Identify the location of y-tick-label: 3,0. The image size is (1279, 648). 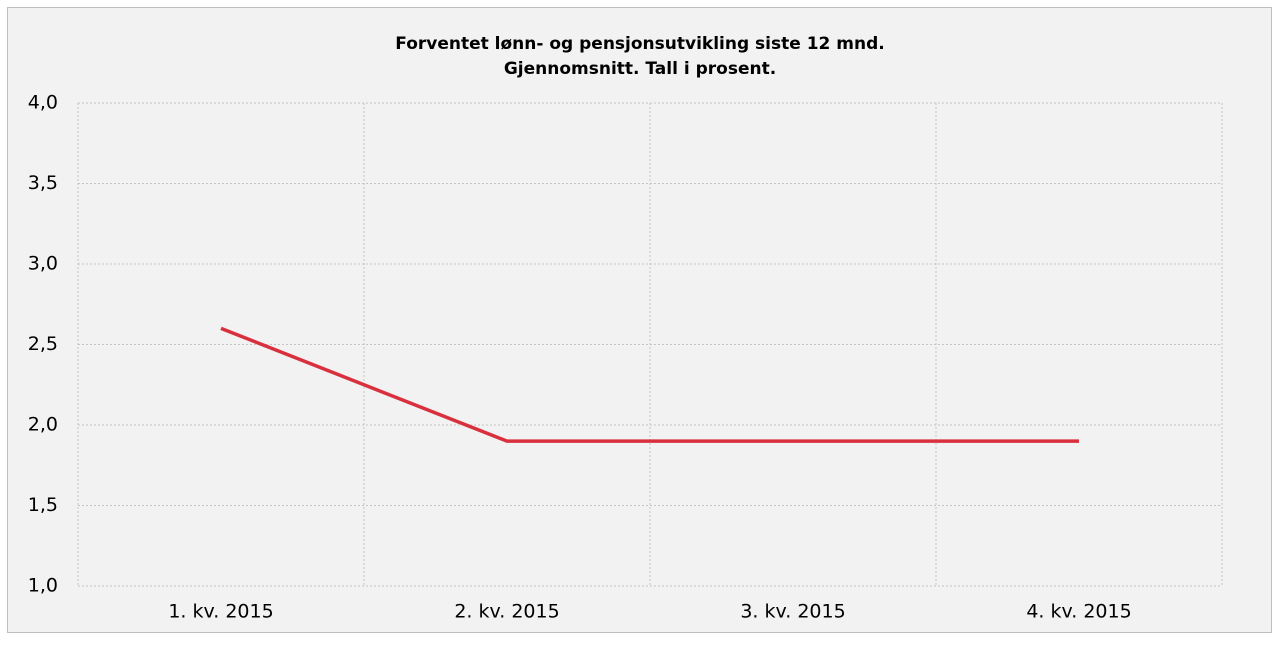
(43, 264).